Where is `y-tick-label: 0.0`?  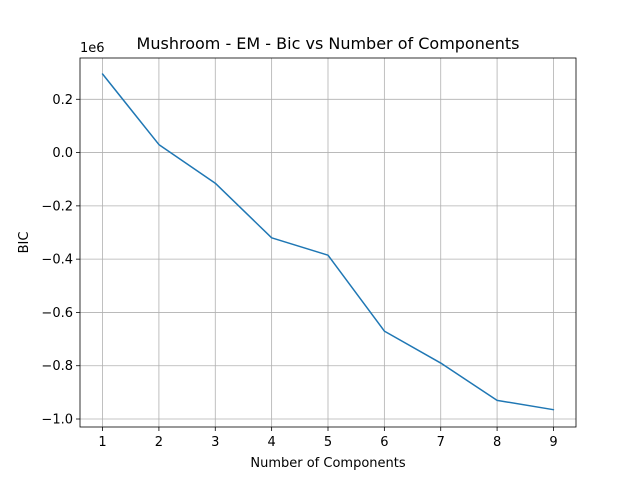 y-tick-label: 0.0 is located at coordinates (62, 153).